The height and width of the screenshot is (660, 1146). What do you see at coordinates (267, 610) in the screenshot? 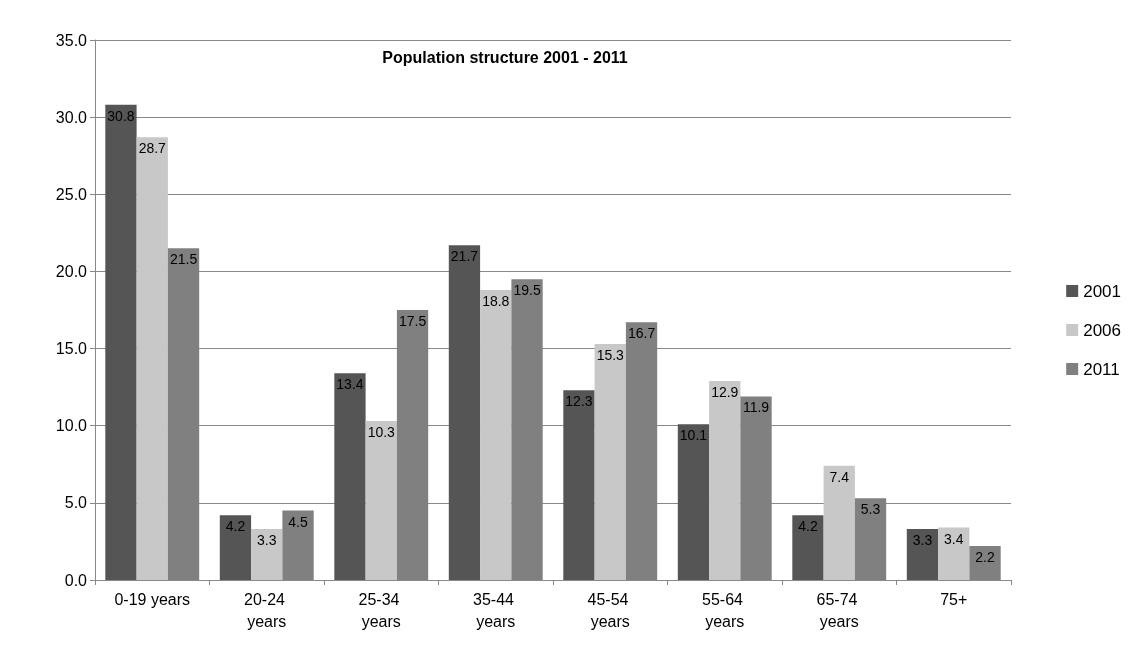
I see `x-tick-label: 20-24 years` at bounding box center [267, 610].